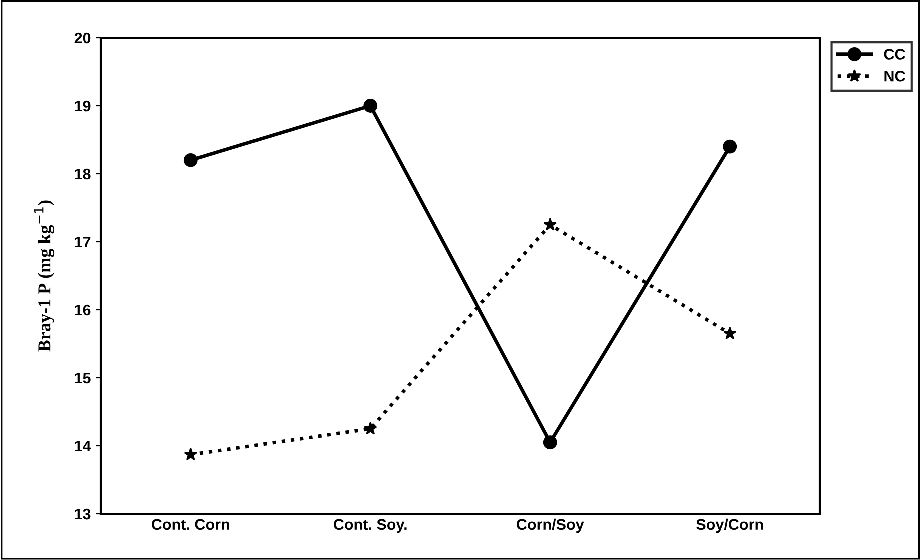  I want to click on x-tick-label: Cont. Soy., so click(370, 526).